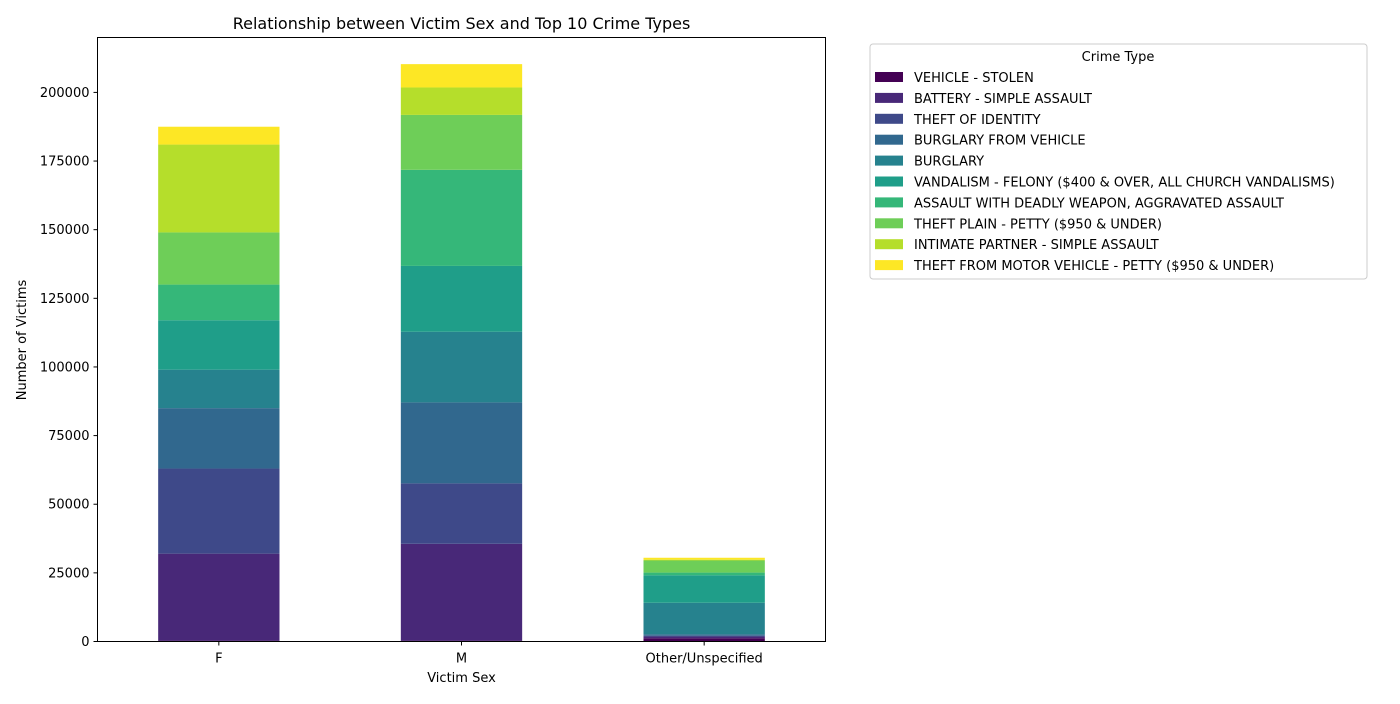 This screenshot has width=1400, height=704. What do you see at coordinates (1000, 141) in the screenshot?
I see `legend-label: BURGLARY FROM VEHICLE` at bounding box center [1000, 141].